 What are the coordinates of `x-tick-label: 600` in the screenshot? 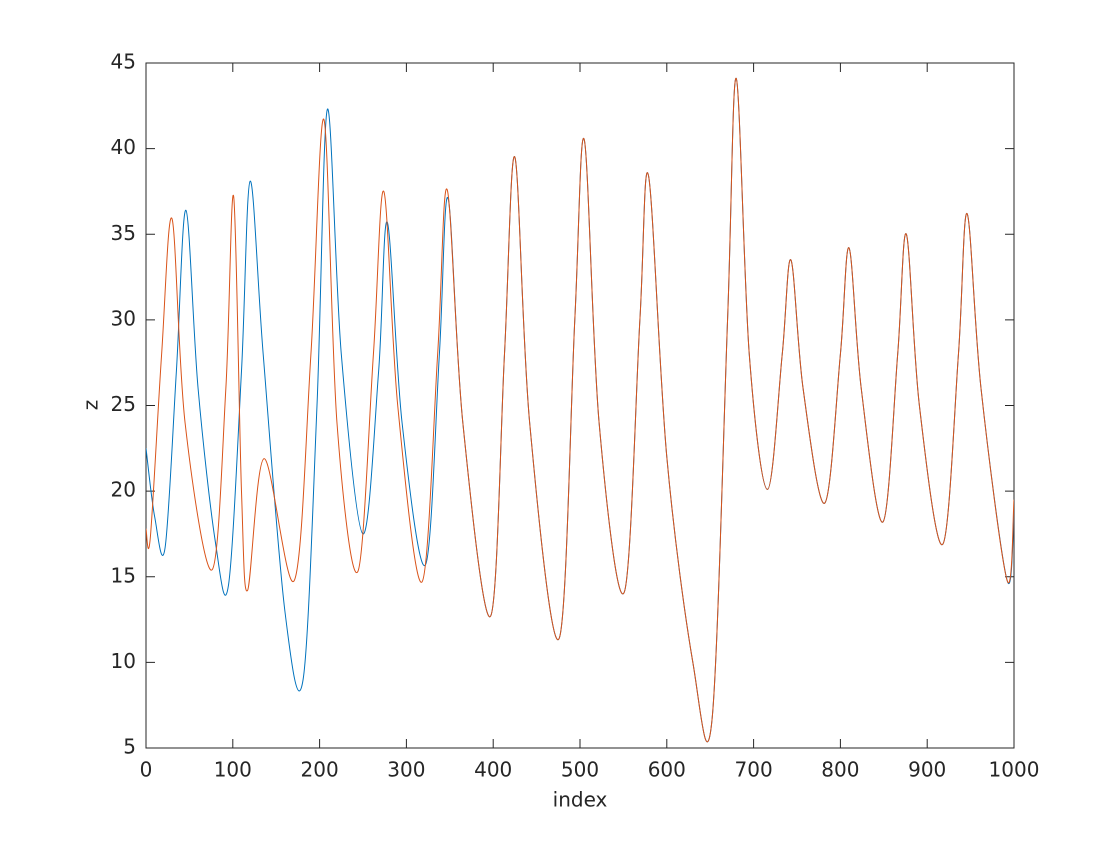 It's located at (667, 770).